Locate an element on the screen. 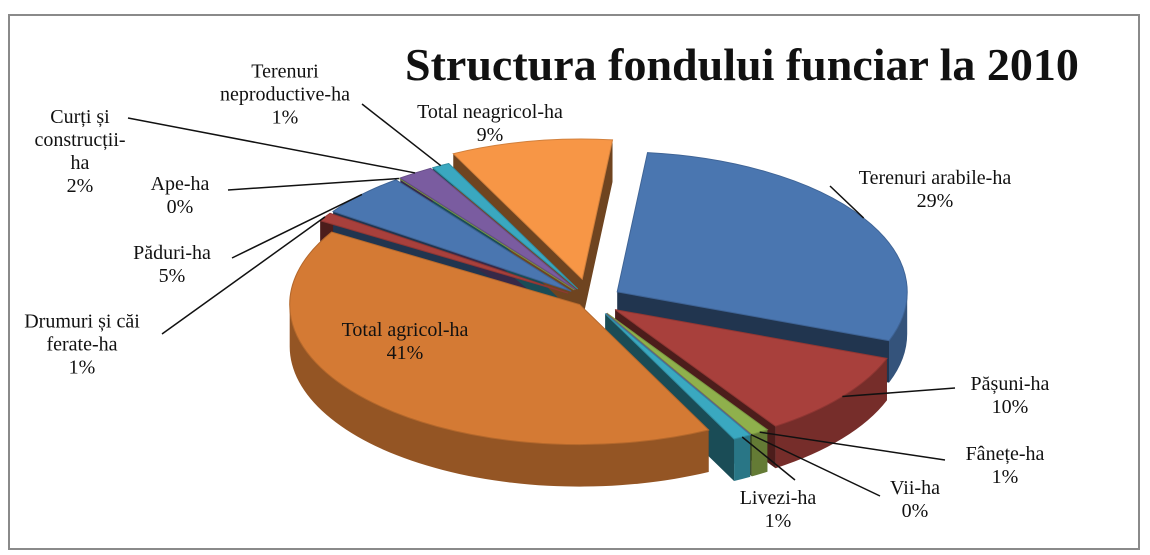 Image resolution: width=1150 pixels, height=555 pixels. label-value: 41% is located at coordinates (405, 353).